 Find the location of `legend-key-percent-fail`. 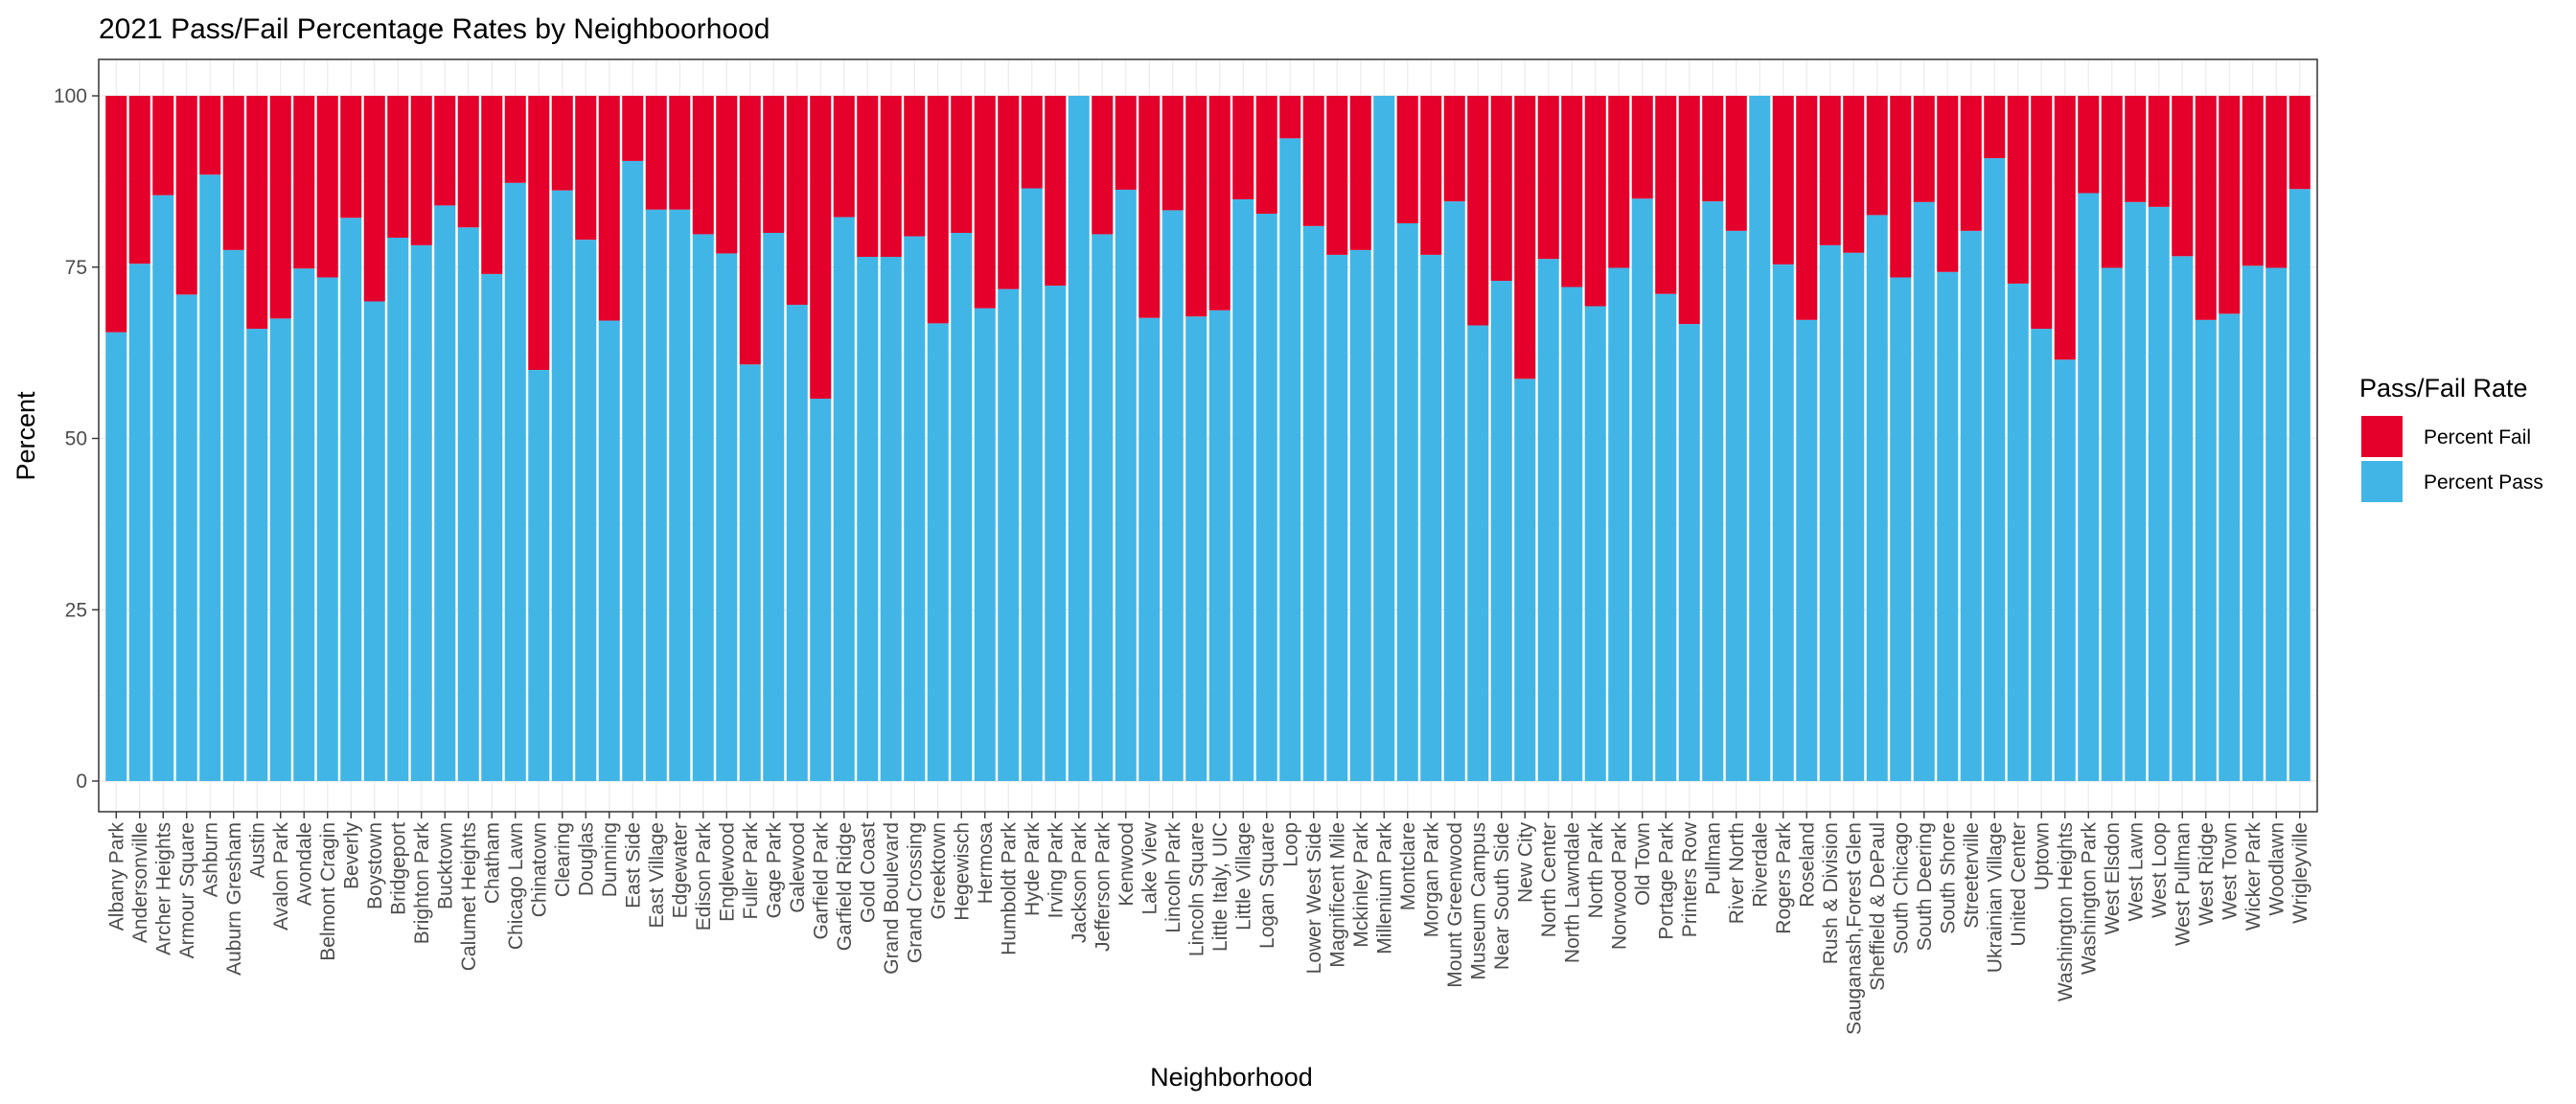

legend-key-percent-fail is located at coordinates (2382, 436).